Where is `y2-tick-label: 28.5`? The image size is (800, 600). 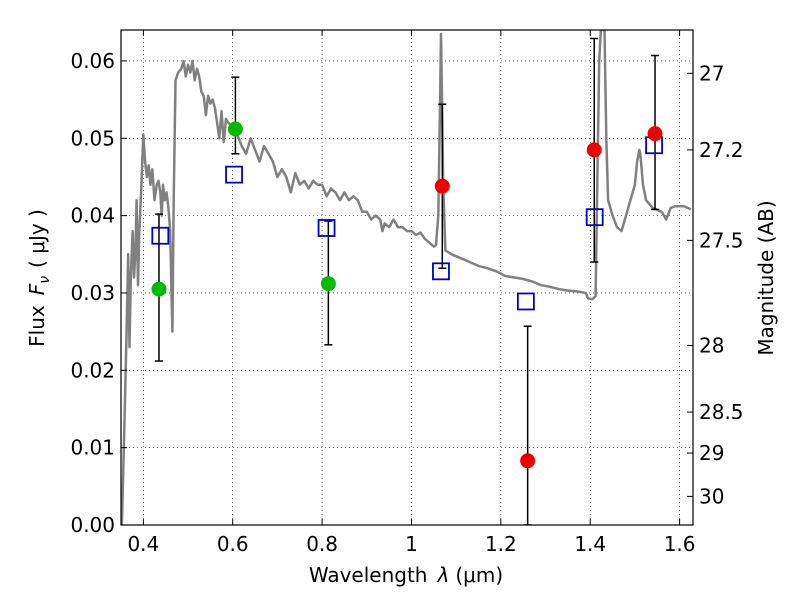
y2-tick-label: 28.5 is located at coordinates (721, 412).